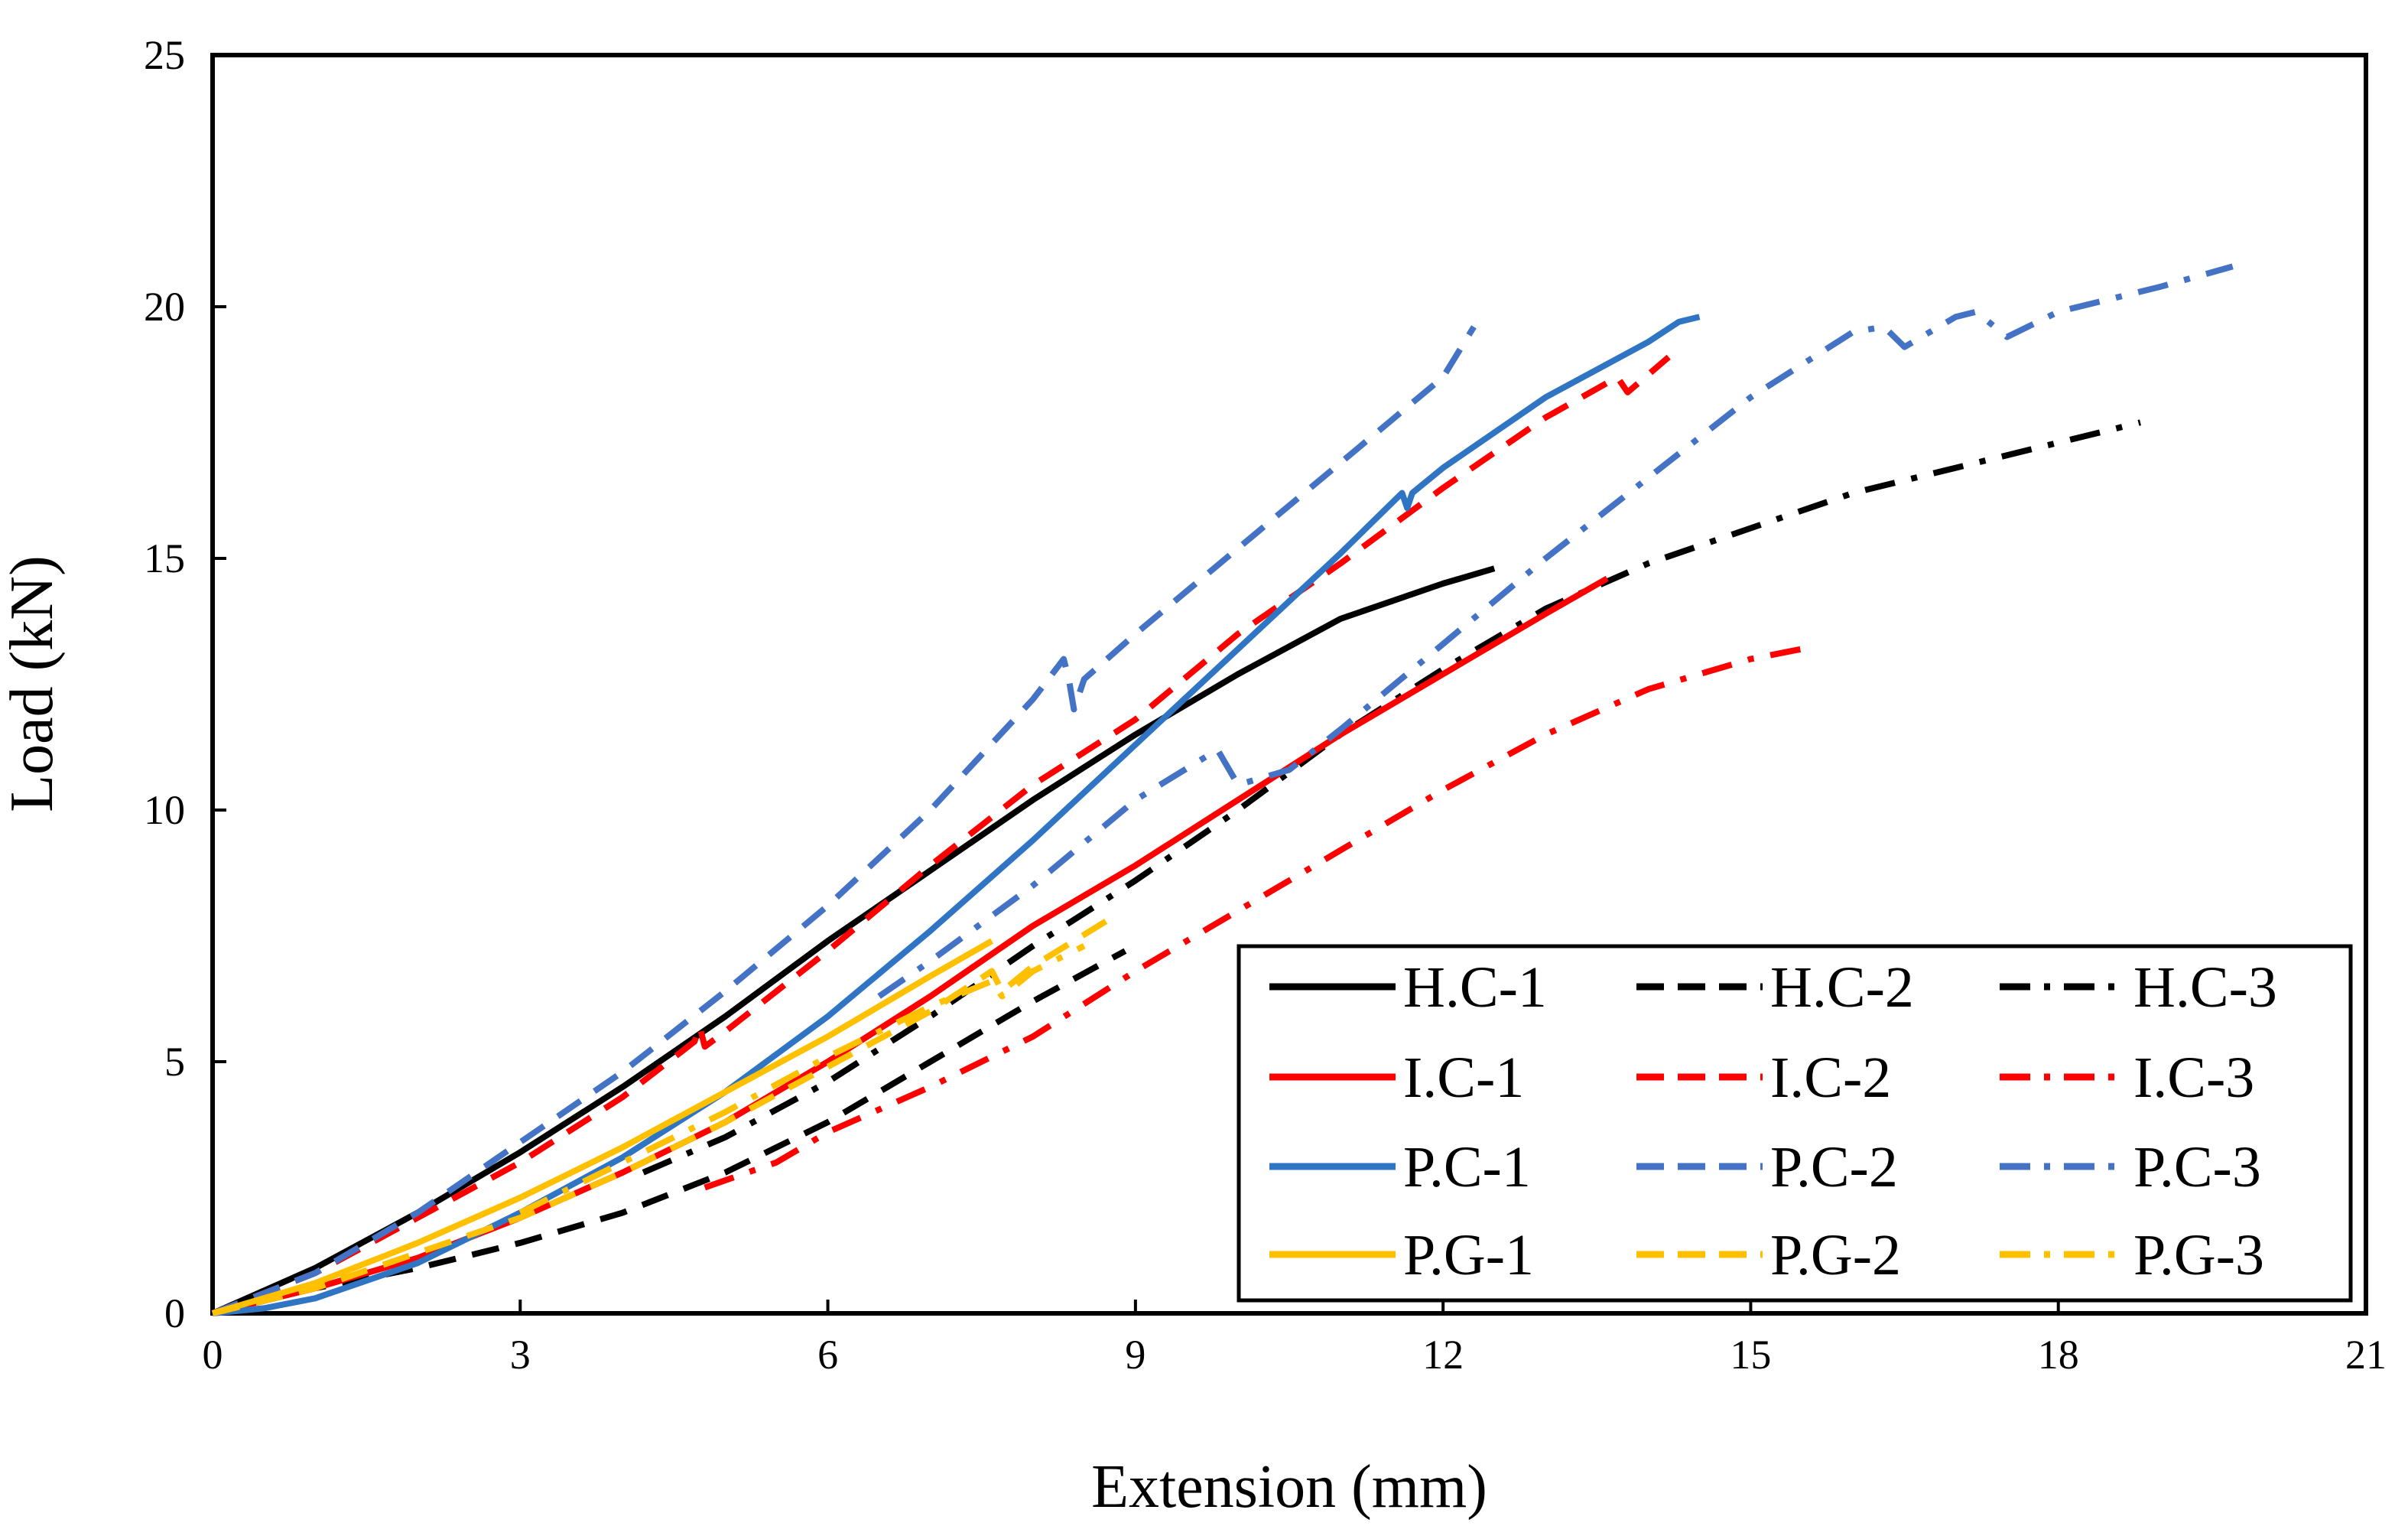  What do you see at coordinates (33, 683) in the screenshot?
I see `y-axis-title: Load (kN)` at bounding box center [33, 683].